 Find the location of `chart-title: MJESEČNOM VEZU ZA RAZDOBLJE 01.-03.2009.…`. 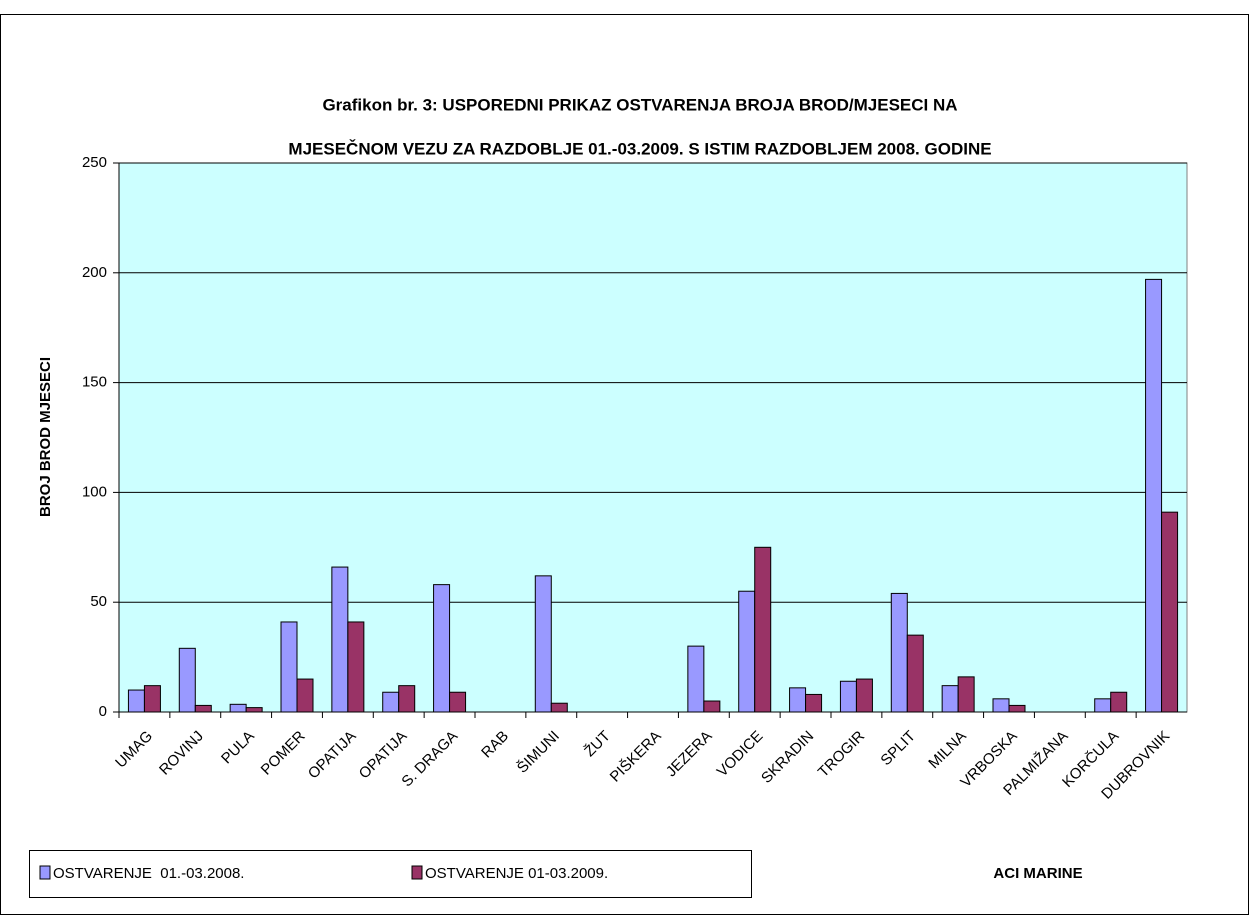

chart-title: MJESEČNOM VEZU ZA RAZDOBLJE 01.-03.2009.… is located at coordinates (639, 148).